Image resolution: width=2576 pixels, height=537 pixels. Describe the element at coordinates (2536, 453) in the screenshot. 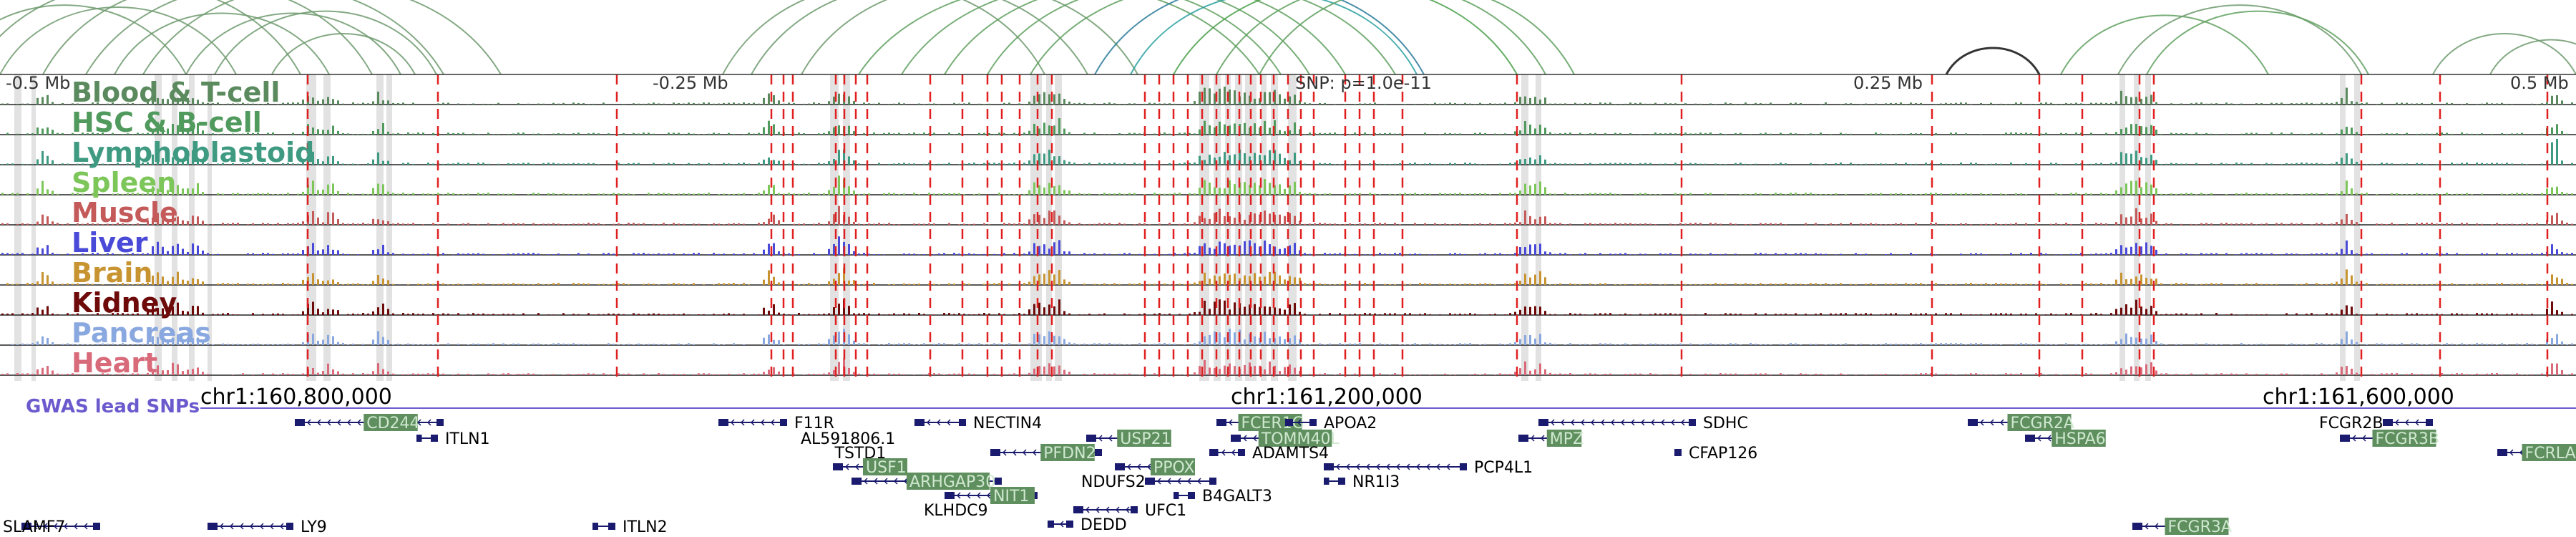

I see `gene-fcrla: FCRLA` at that location.